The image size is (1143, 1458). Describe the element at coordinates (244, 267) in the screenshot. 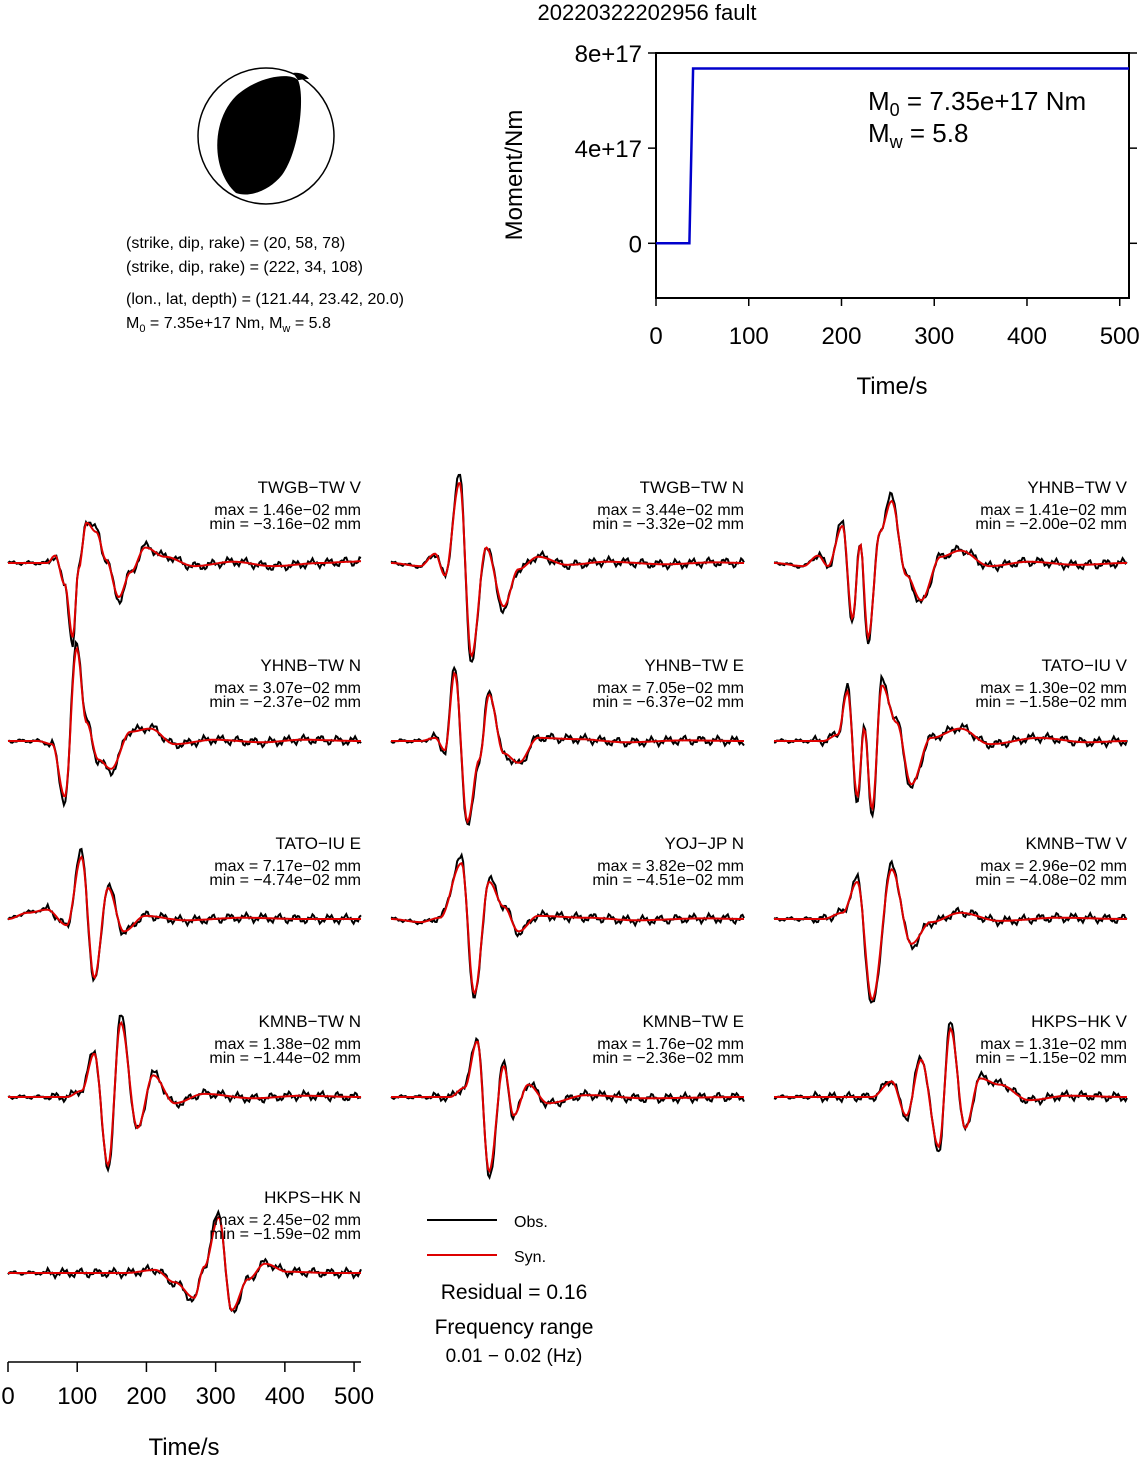

I see `plane2-text: (strike, dip, rake) = (222, 34, 108)` at that location.